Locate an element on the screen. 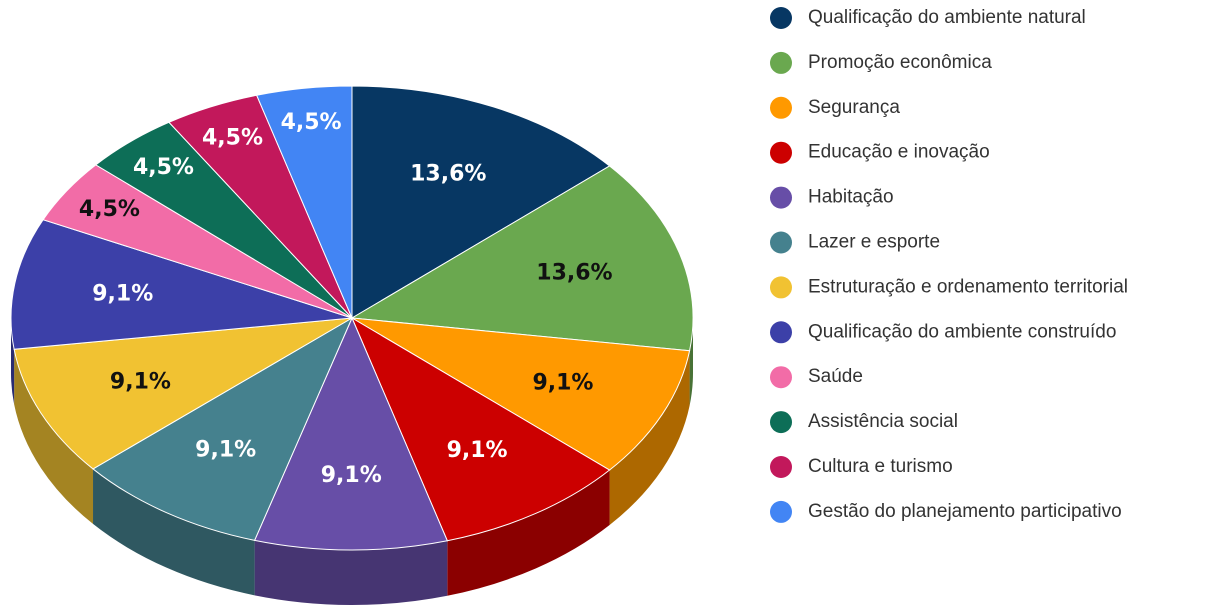 The width and height of the screenshot is (1224, 615). legend-label: Gestão do planejamento participativo is located at coordinates (965, 511).